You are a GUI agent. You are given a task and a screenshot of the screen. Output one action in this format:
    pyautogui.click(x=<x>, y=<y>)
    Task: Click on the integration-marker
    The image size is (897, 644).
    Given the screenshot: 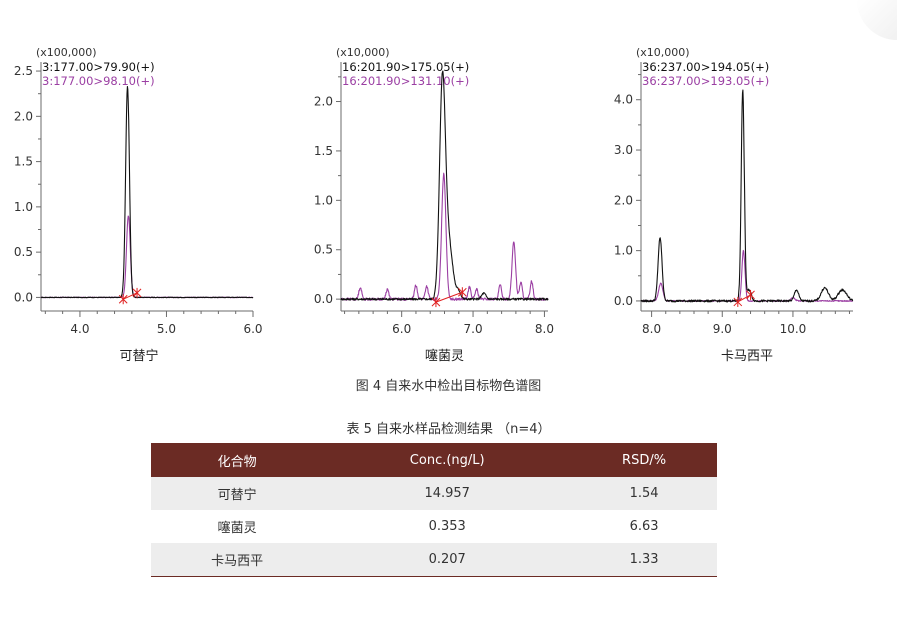 What is the action you would take?
    pyautogui.click(x=462, y=292)
    